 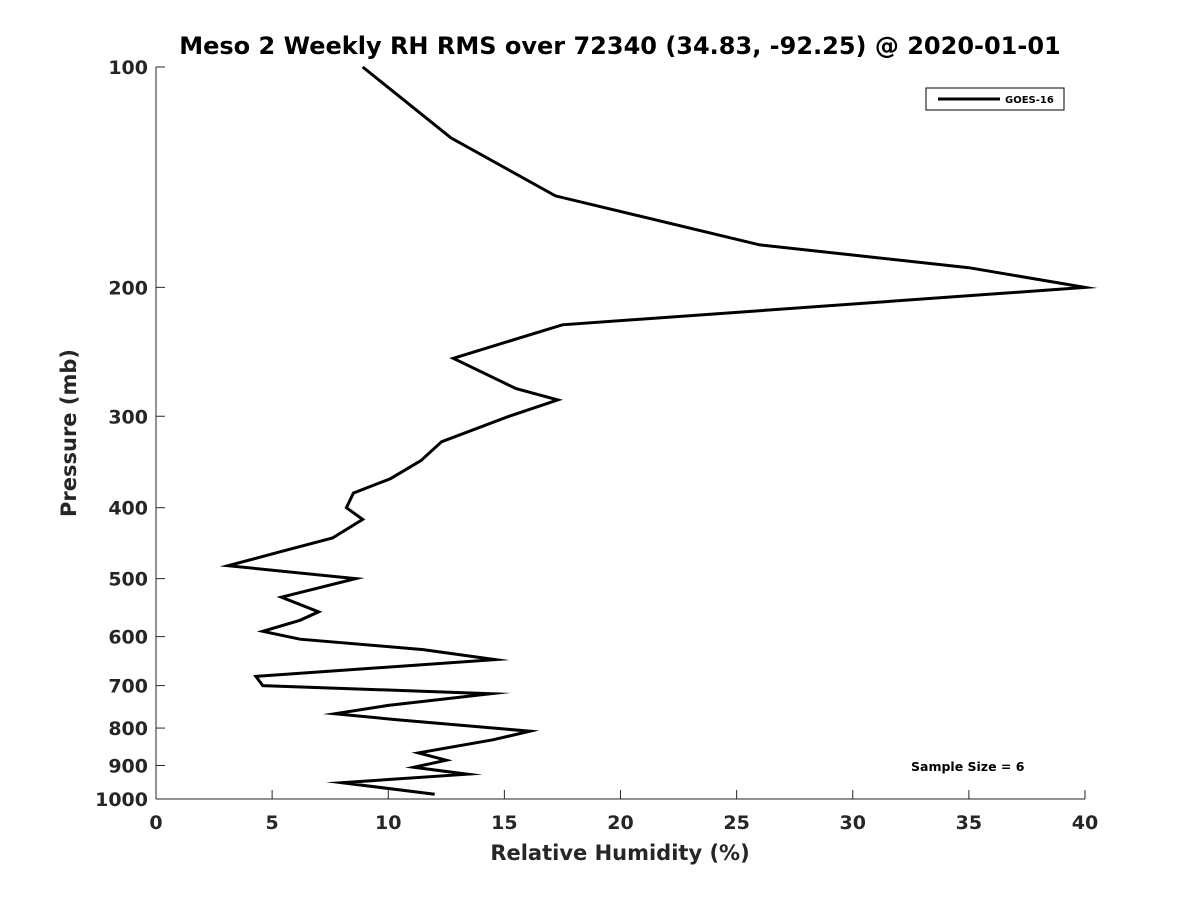 I want to click on x-tick-label: 10, so click(x=388, y=823).